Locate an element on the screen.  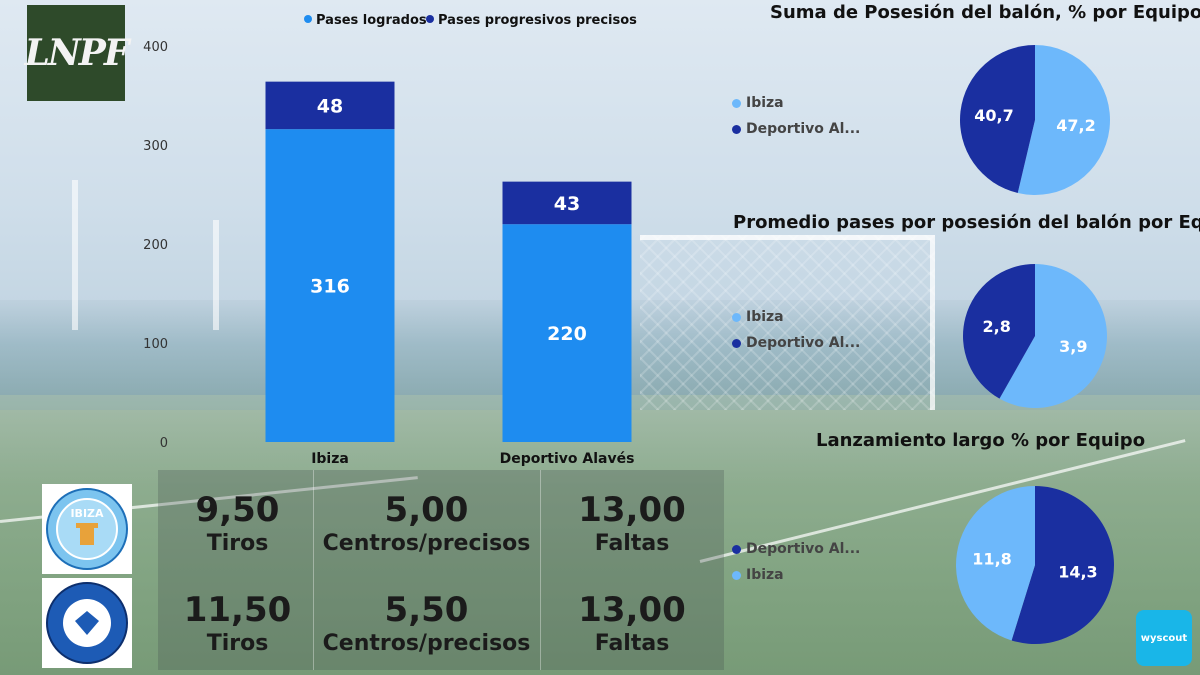
pie-data-label: 47,2 is located at coordinates (1075, 125).